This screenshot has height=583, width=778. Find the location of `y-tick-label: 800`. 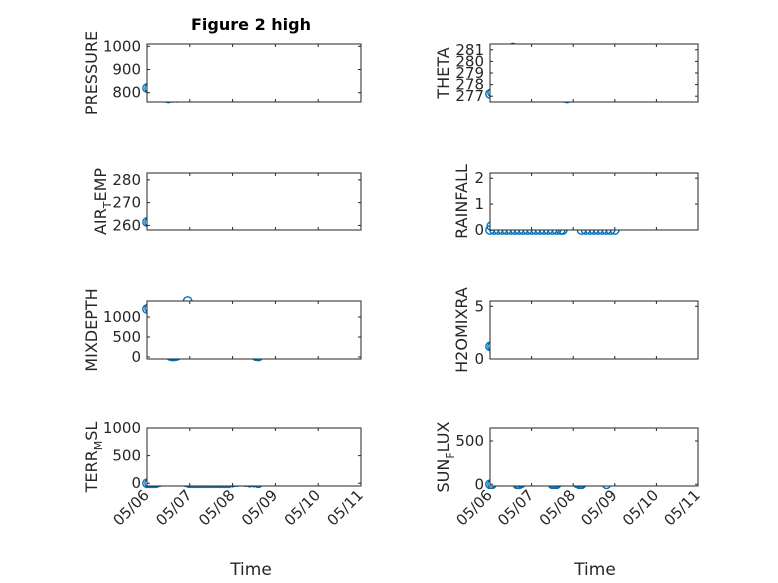

y-tick-label: 800 is located at coordinates (126, 93).